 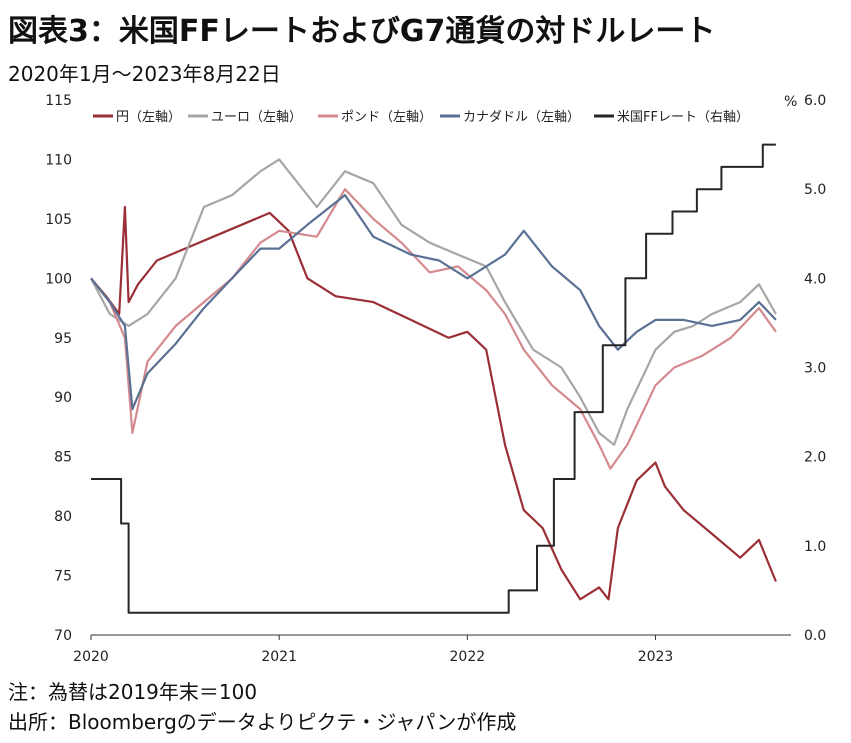 What do you see at coordinates (63, 636) in the screenshot?
I see `y-left-tick-label: 70` at bounding box center [63, 636].